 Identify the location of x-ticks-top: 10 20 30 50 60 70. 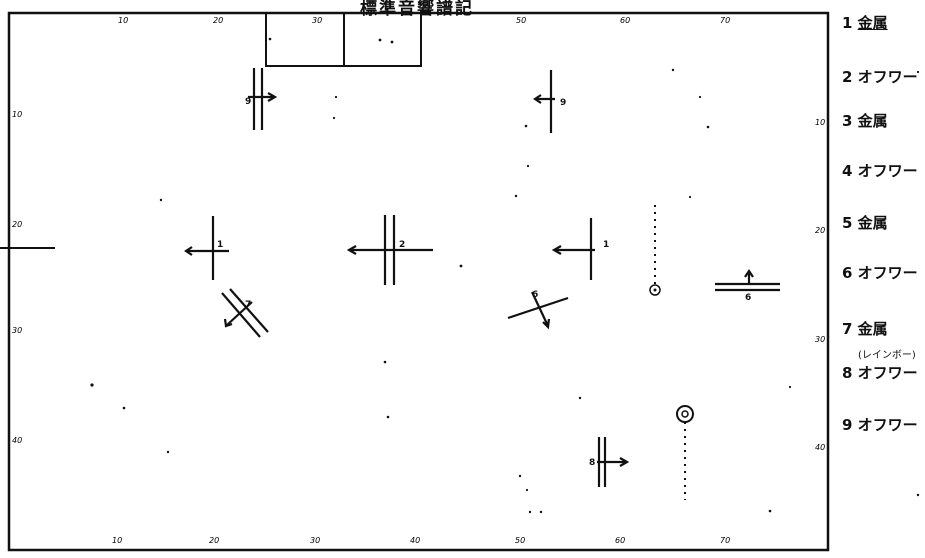
(424, 20).